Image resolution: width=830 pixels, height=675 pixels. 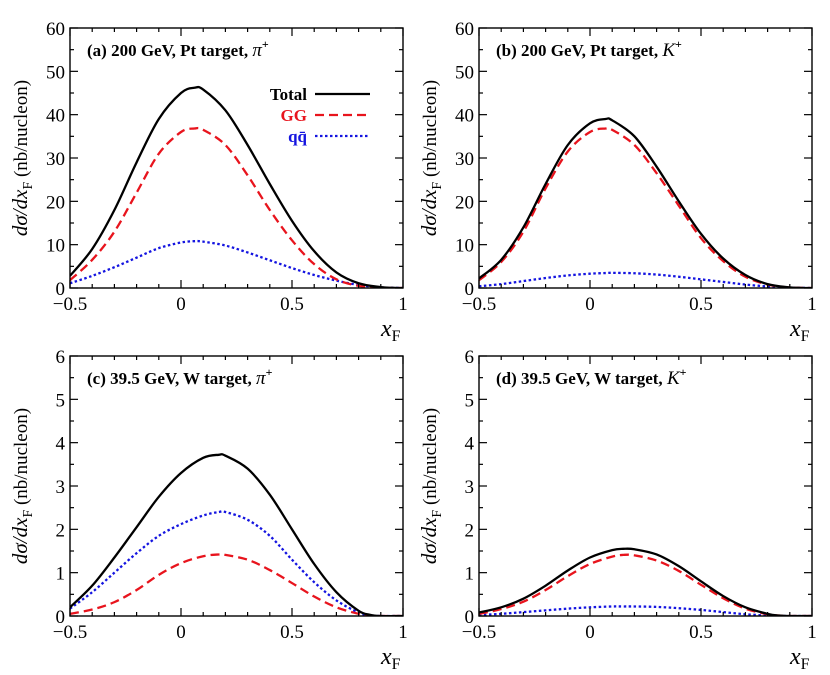 I want to click on legend-label: GG, so click(x=294, y=115).